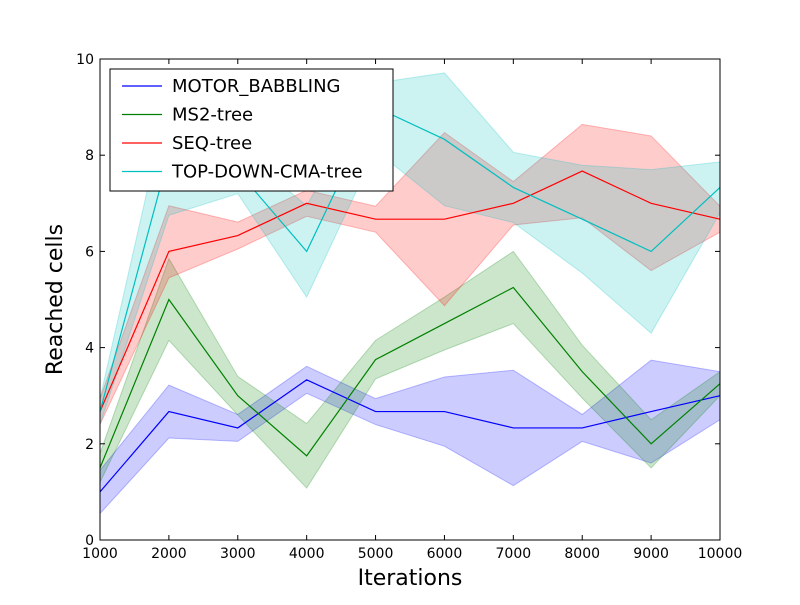  What do you see at coordinates (169, 554) in the screenshot?
I see `x-tick-label: 2000` at bounding box center [169, 554].